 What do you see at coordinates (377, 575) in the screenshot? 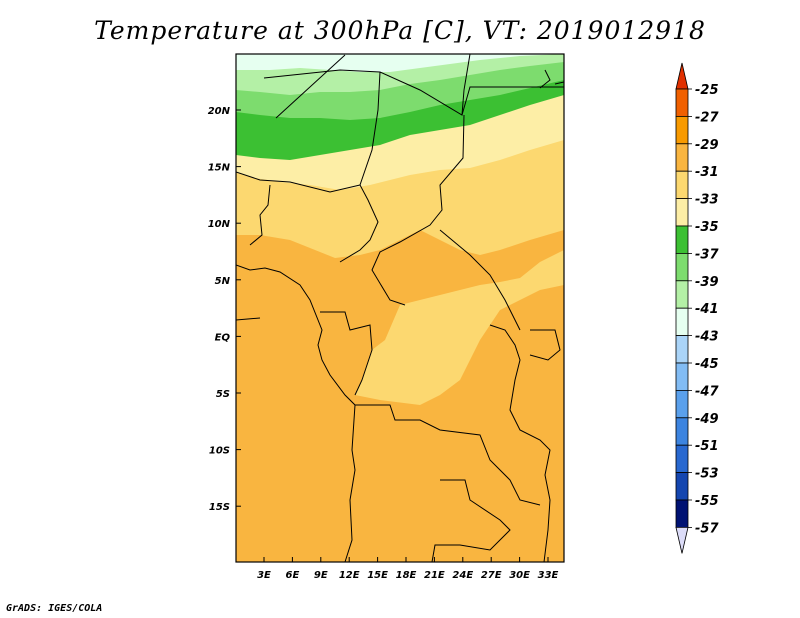
I see `lon-tick-label: 15E` at bounding box center [377, 575].